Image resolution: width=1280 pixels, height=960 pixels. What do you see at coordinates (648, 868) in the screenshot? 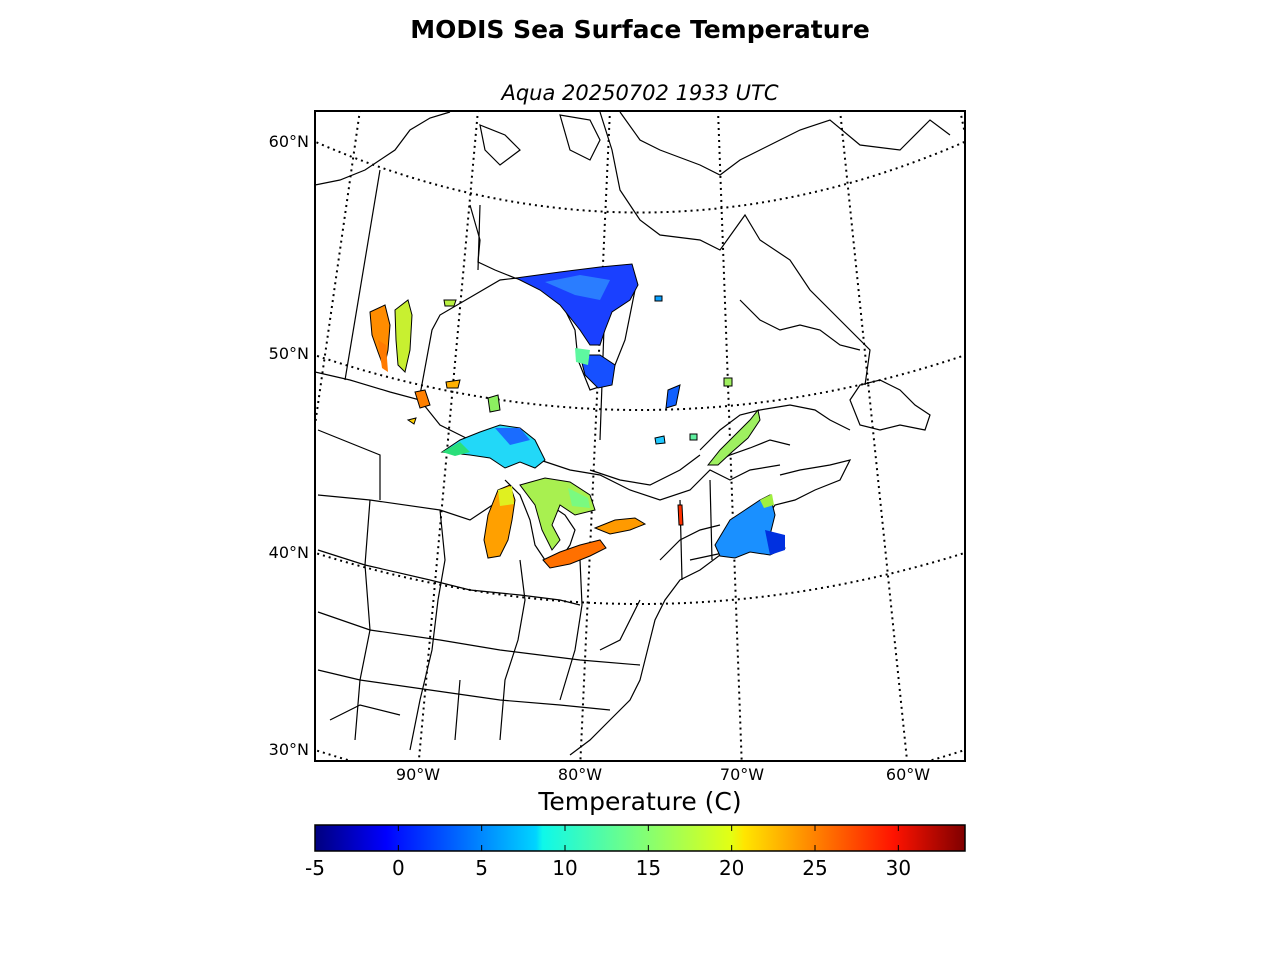
I see `colorbar-tick-label: 15` at bounding box center [648, 868].